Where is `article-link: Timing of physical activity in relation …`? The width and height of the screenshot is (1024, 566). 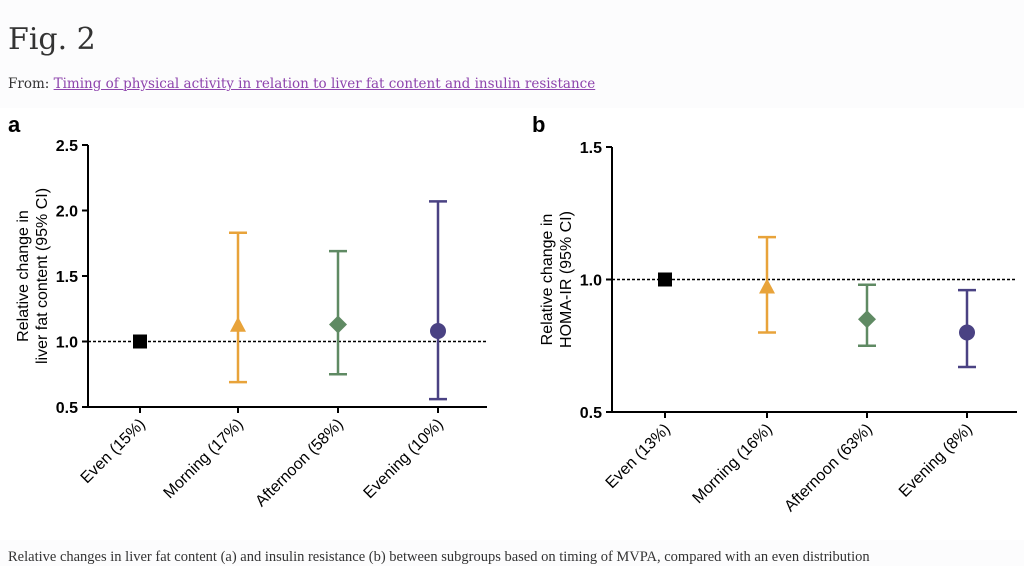 article-link: Timing of physical activity in relation … is located at coordinates (324, 84).